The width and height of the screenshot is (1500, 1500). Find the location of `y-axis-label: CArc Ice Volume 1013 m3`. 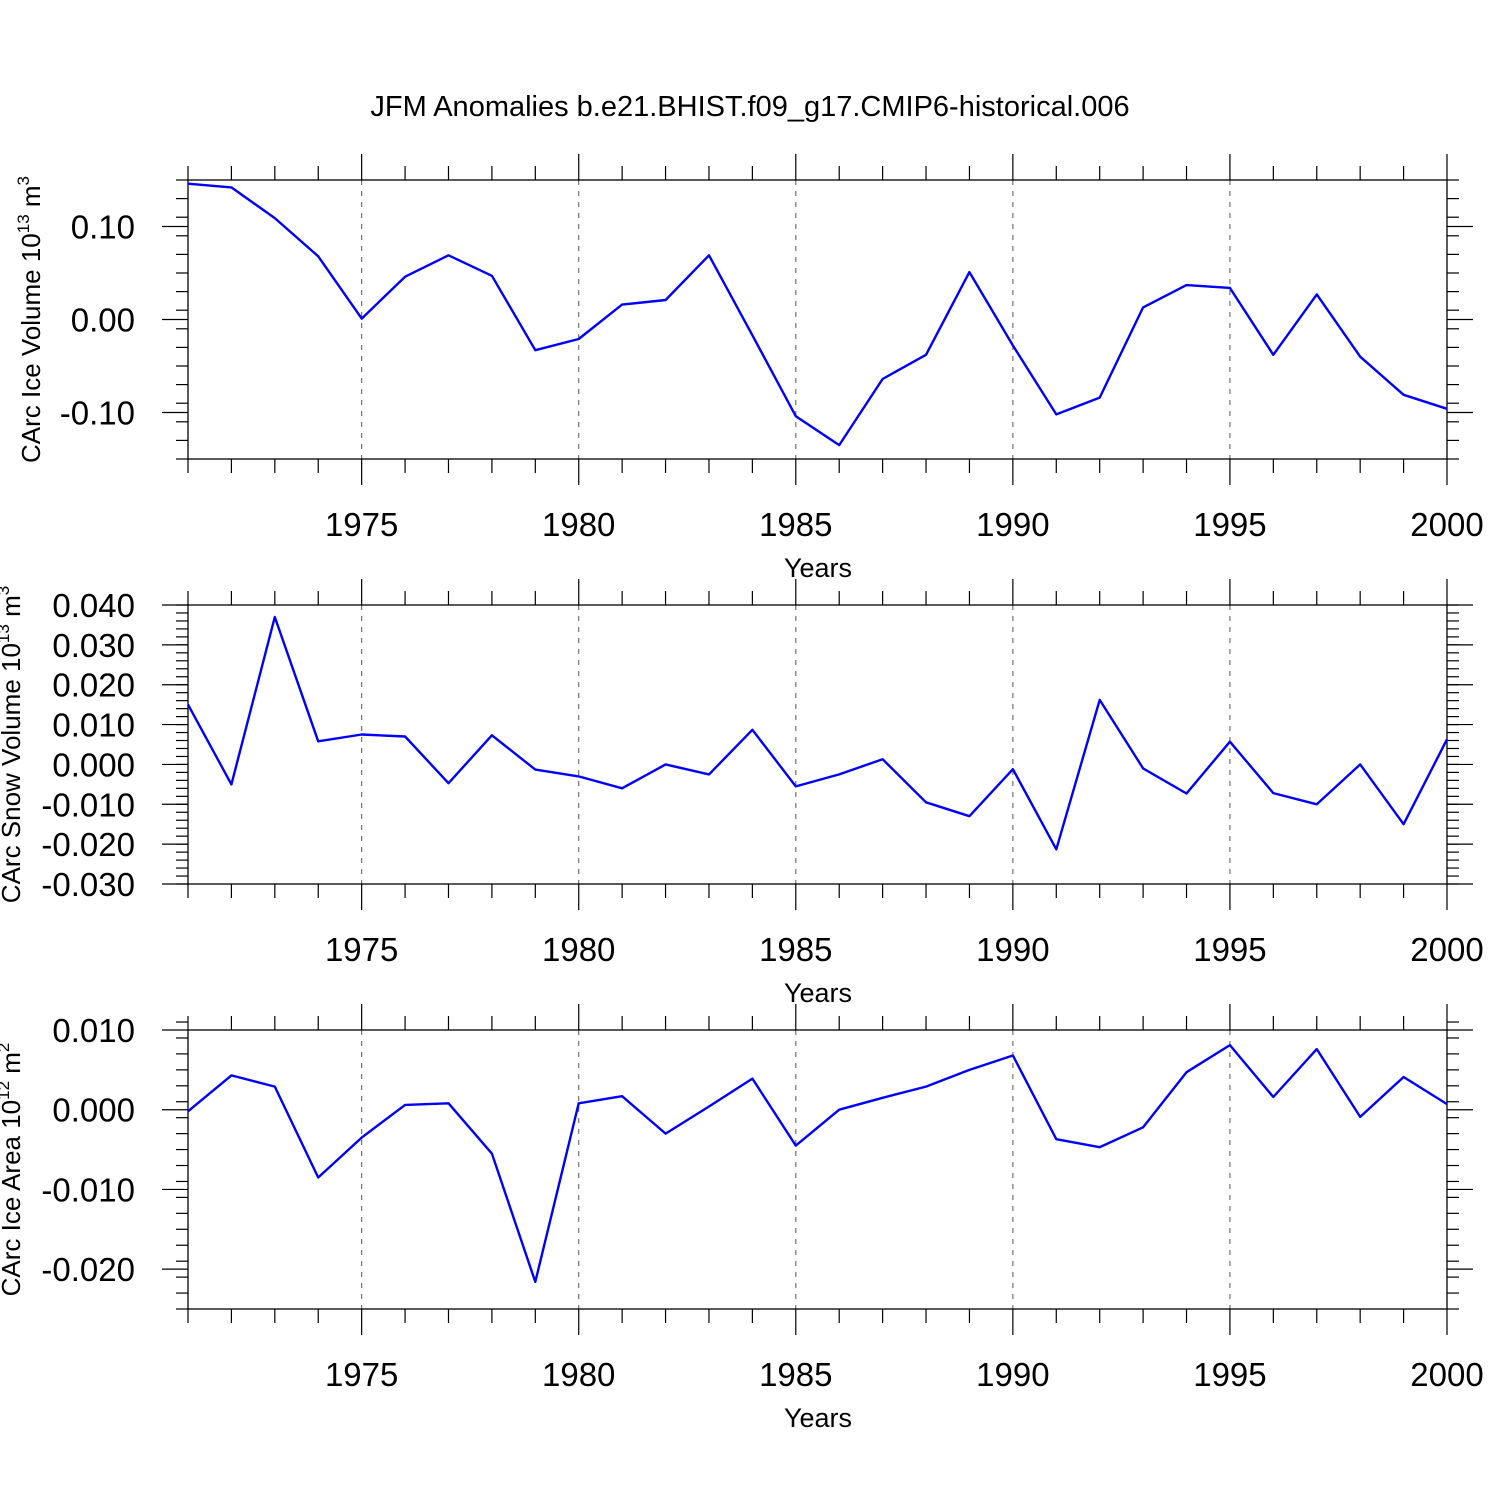

y-axis-label: CArc Ice Volume 1013 m3 is located at coordinates (30, 319).